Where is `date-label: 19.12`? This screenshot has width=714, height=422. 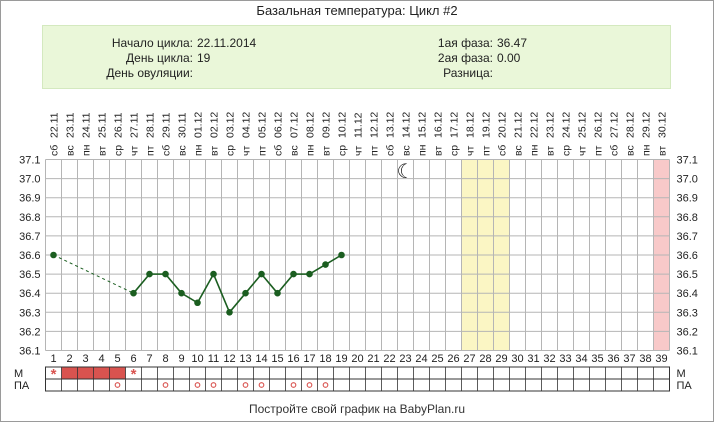
date-label: 19.12 is located at coordinates (487, 125).